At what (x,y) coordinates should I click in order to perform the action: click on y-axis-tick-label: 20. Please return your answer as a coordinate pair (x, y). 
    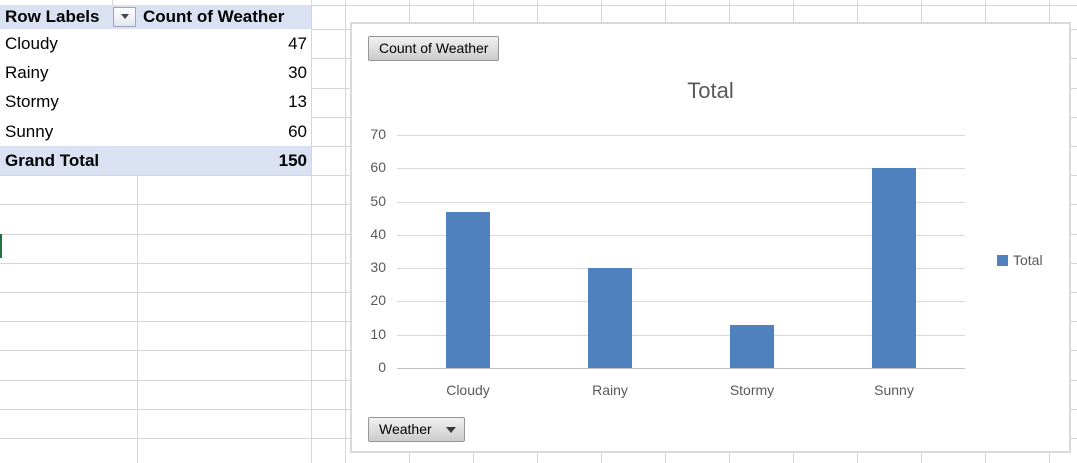
    Looking at the image, I should click on (378, 300).